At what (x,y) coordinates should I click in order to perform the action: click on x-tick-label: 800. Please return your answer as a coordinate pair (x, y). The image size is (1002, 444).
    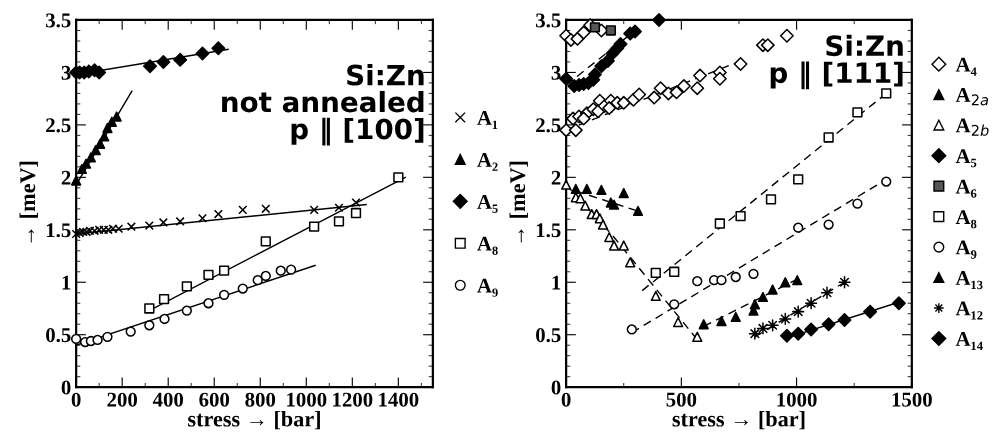
    Looking at the image, I should click on (260, 399).